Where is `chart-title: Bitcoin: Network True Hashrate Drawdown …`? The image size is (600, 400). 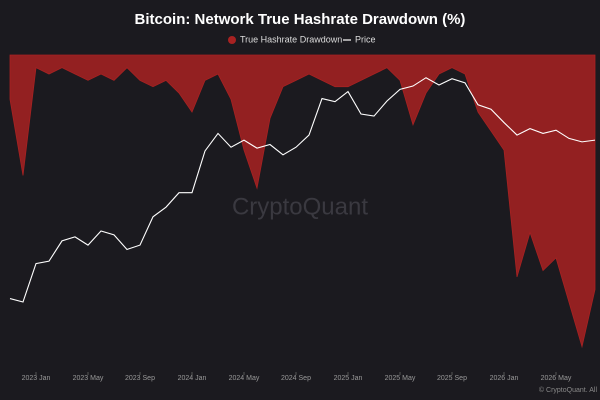
chart-title: Bitcoin: Network True Hashrate Drawdown … is located at coordinates (300, 19).